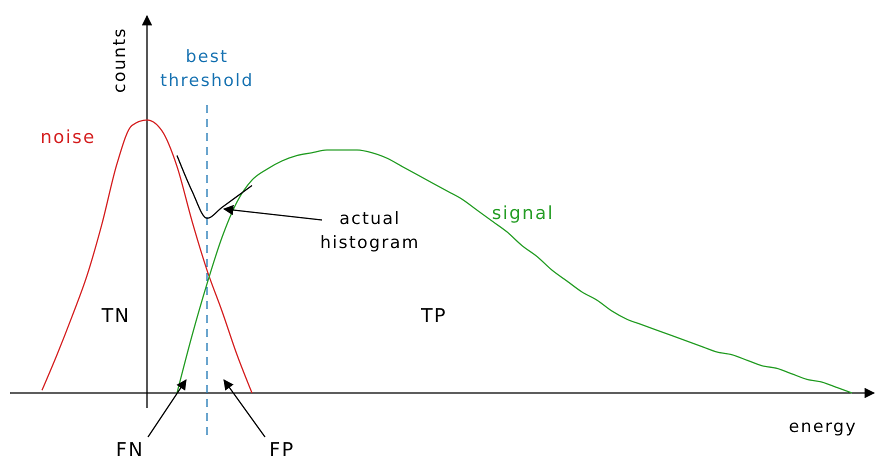 Image resolution: width=877 pixels, height=462 pixels. Describe the element at coordinates (434, 316) in the screenshot. I see `annotation: TP` at that location.